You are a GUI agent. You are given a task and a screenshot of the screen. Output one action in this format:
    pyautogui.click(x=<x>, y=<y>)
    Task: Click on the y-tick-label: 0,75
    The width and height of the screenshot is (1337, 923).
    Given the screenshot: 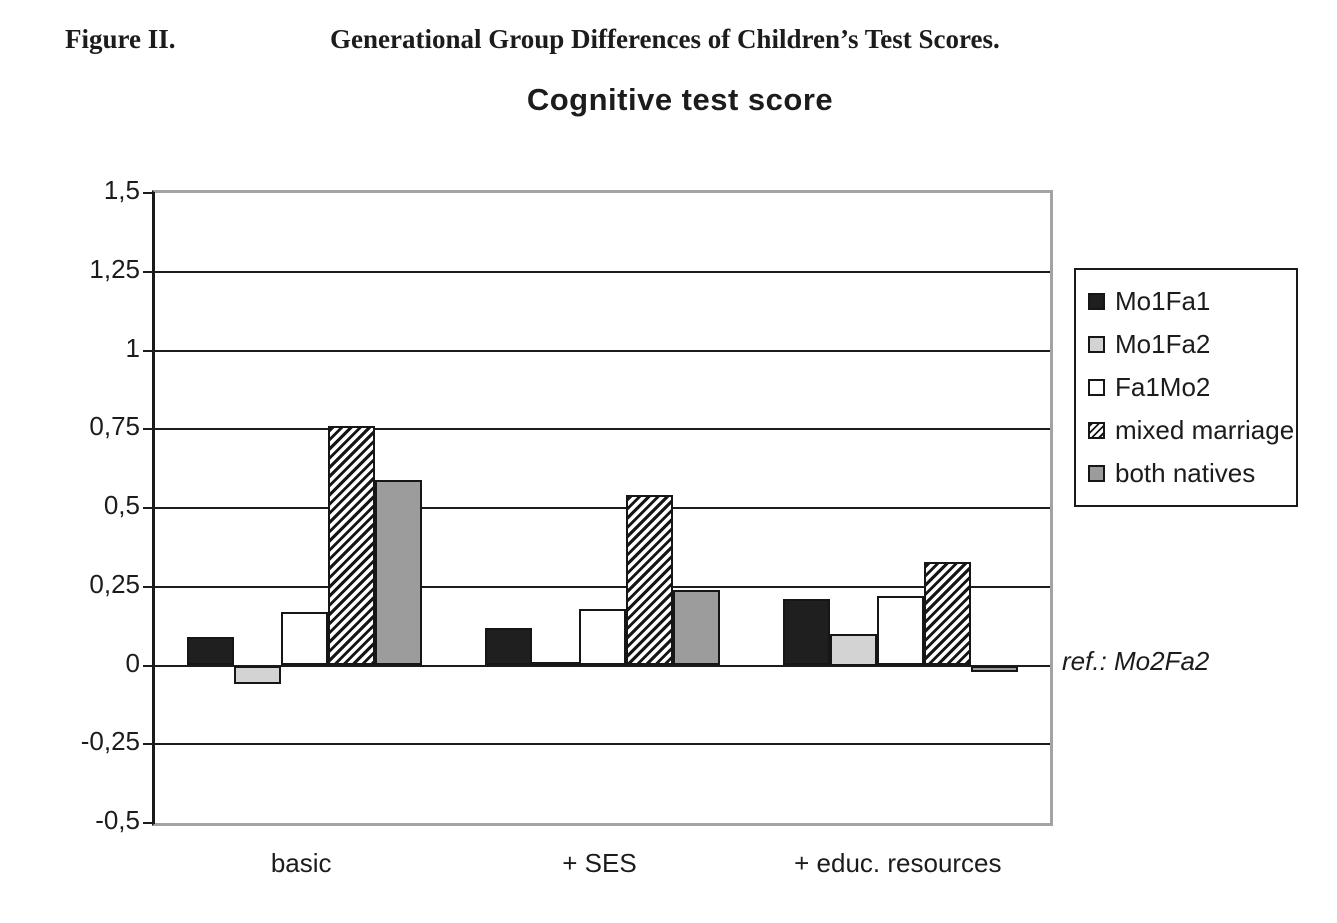 What is the action you would take?
    pyautogui.click(x=114, y=426)
    